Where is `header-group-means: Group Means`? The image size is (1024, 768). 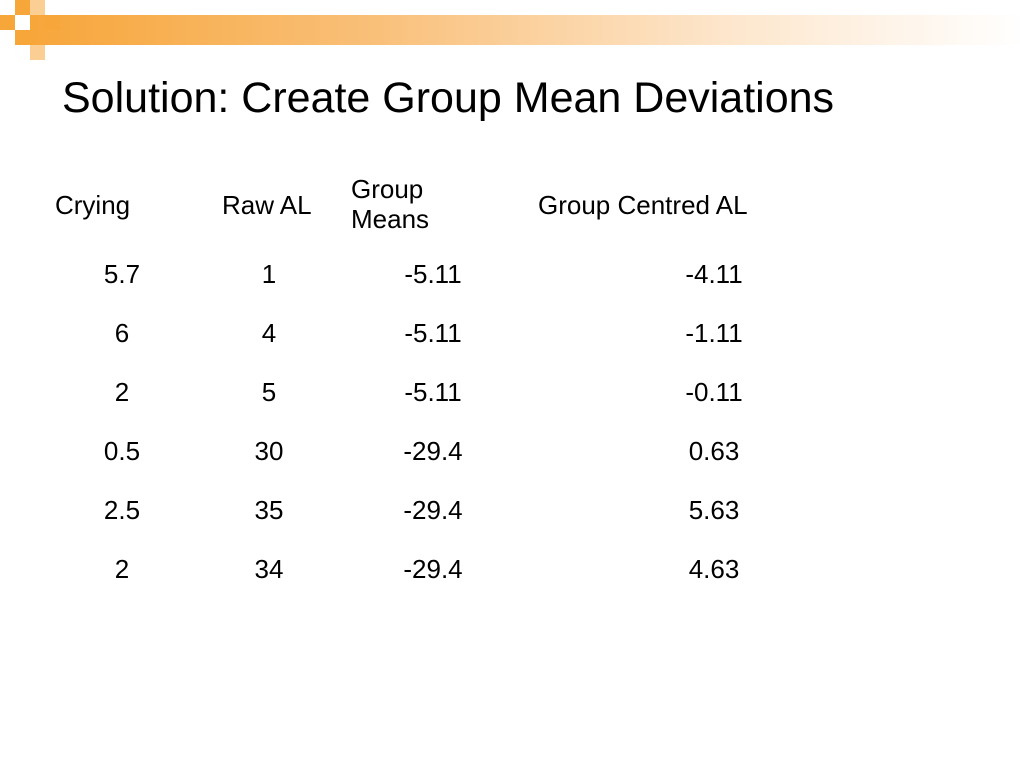
header-group-means: Group Means is located at coordinates (390, 204).